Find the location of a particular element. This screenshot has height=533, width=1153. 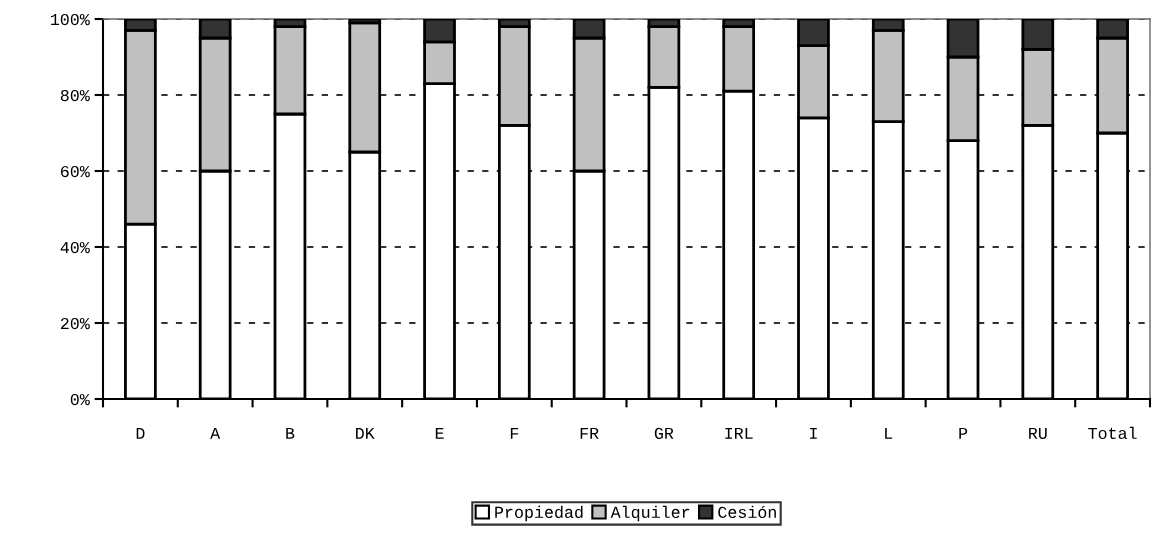

y-tick-label: 0% is located at coordinates (80, 399).